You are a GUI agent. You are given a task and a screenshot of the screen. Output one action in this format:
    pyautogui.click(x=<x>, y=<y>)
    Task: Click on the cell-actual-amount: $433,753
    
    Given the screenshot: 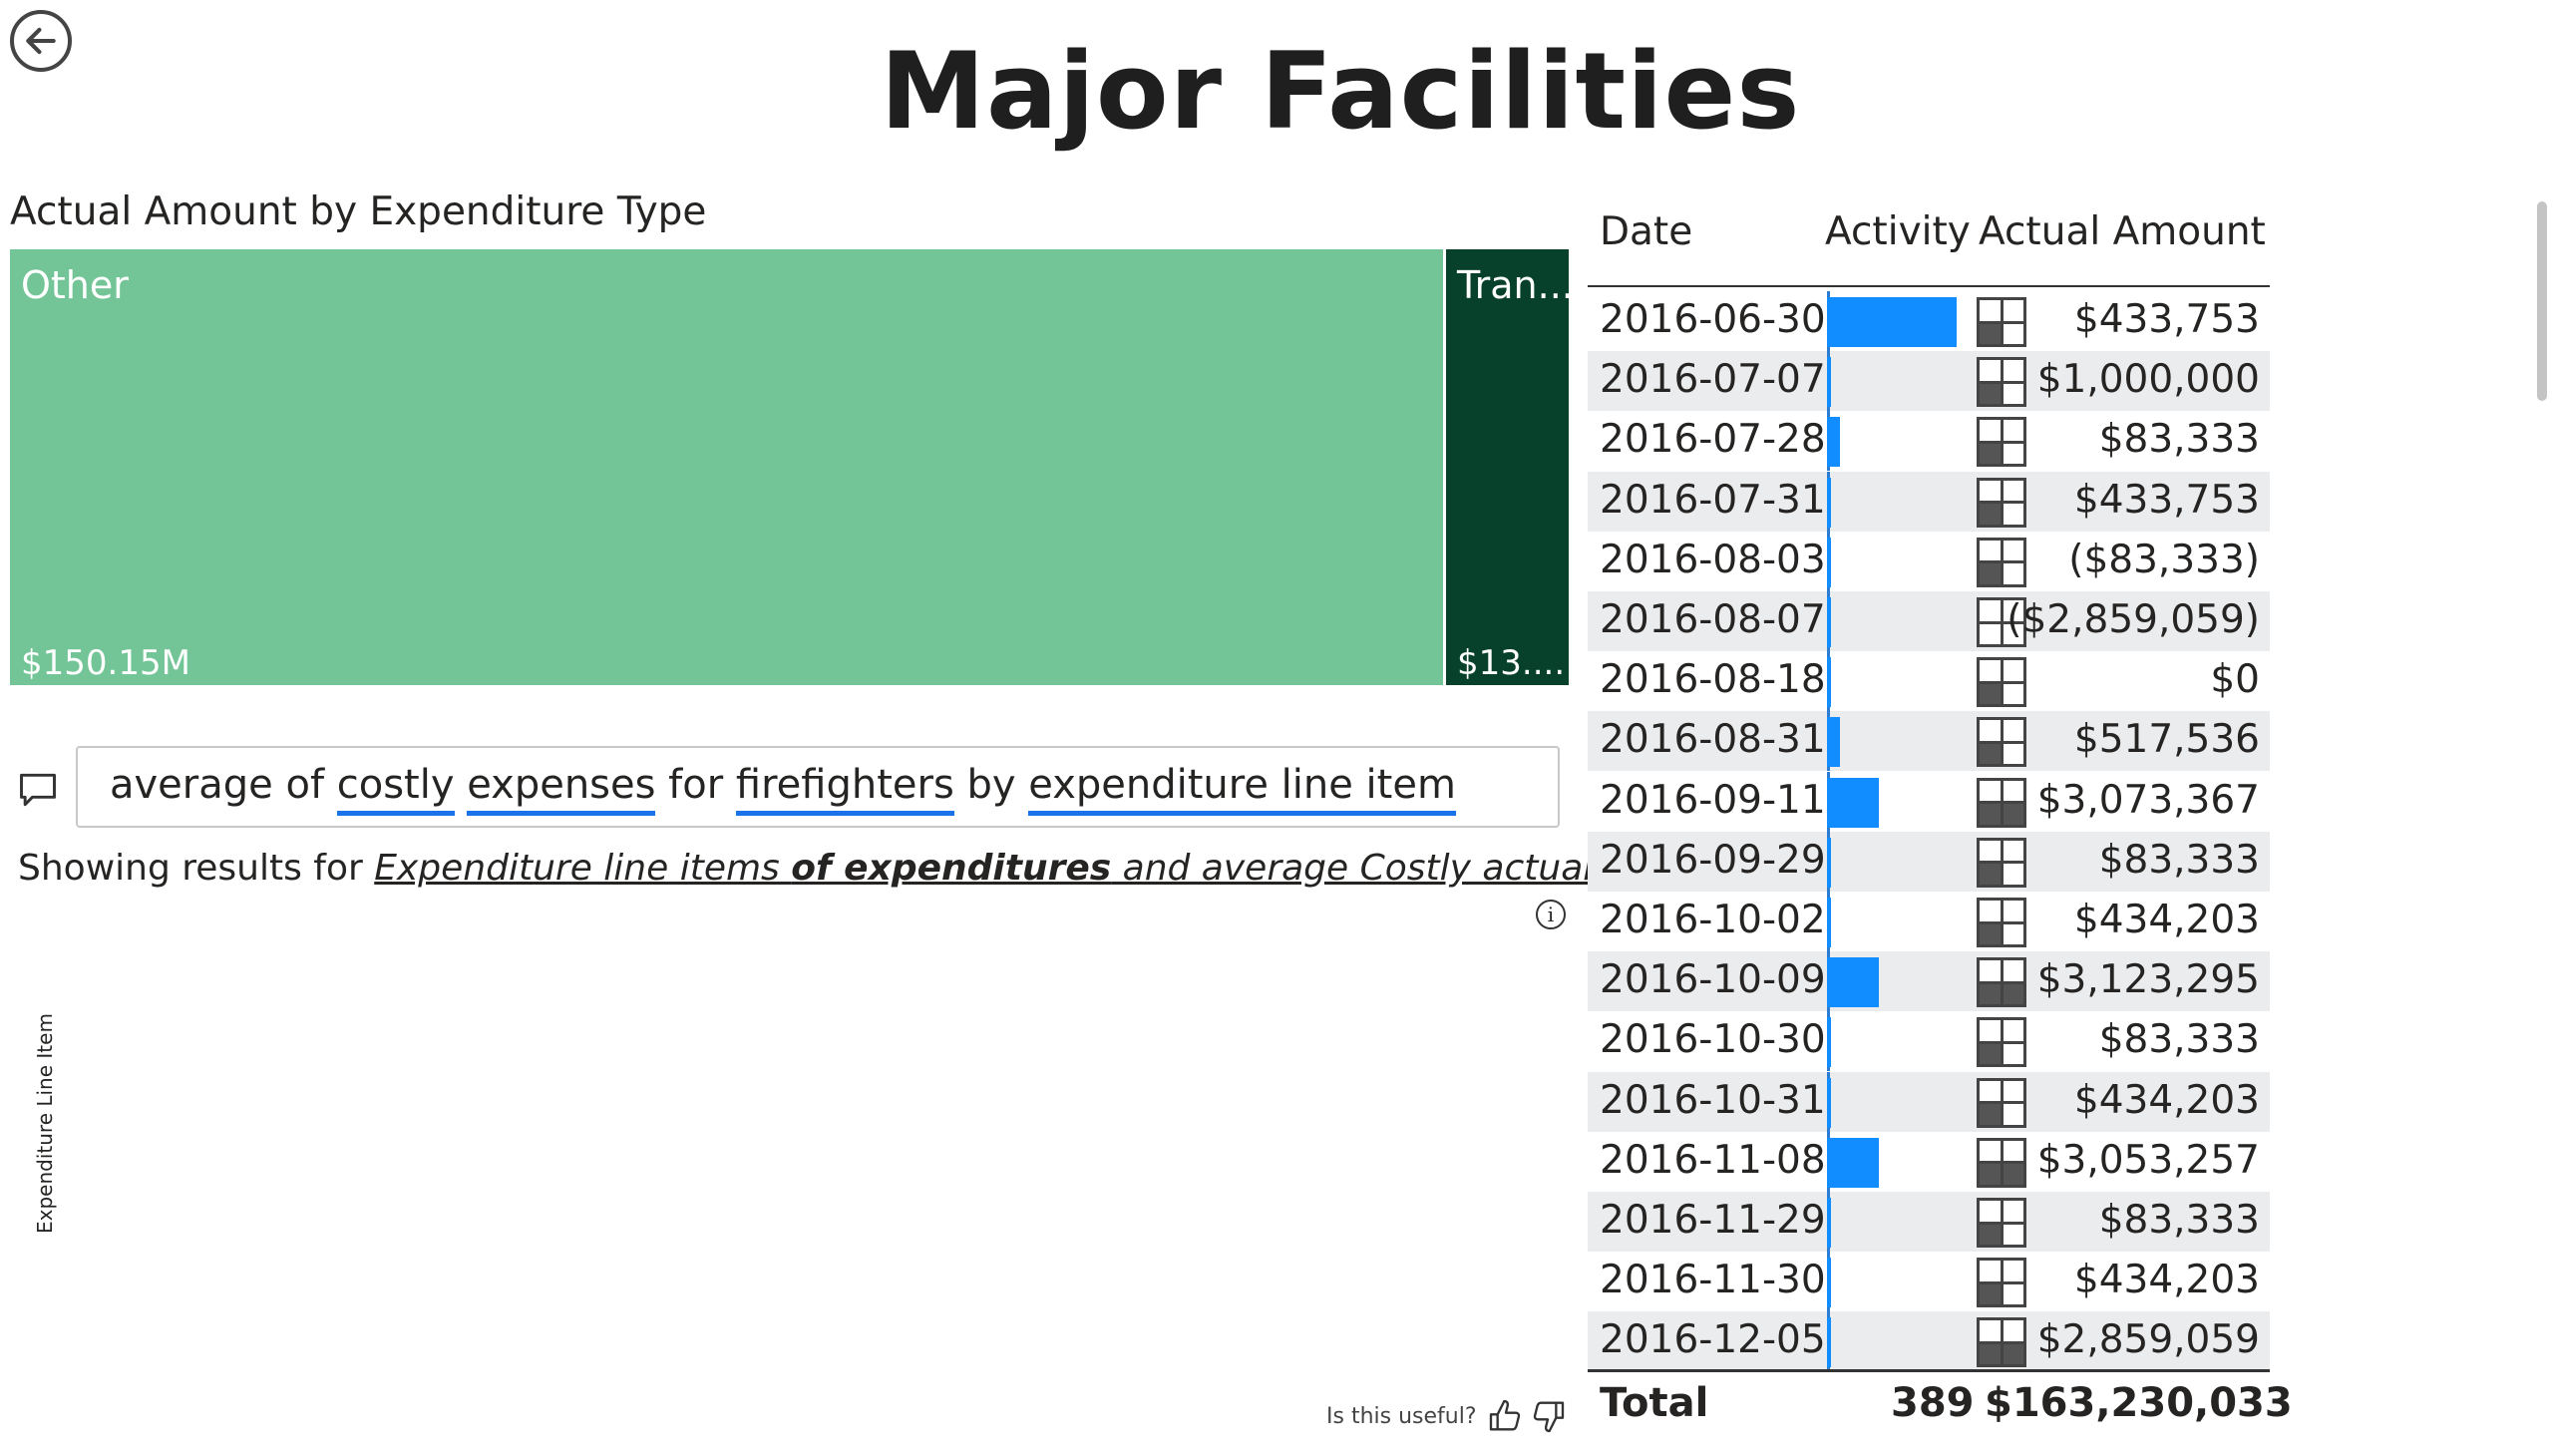 What is the action you would take?
    pyautogui.click(x=2167, y=319)
    